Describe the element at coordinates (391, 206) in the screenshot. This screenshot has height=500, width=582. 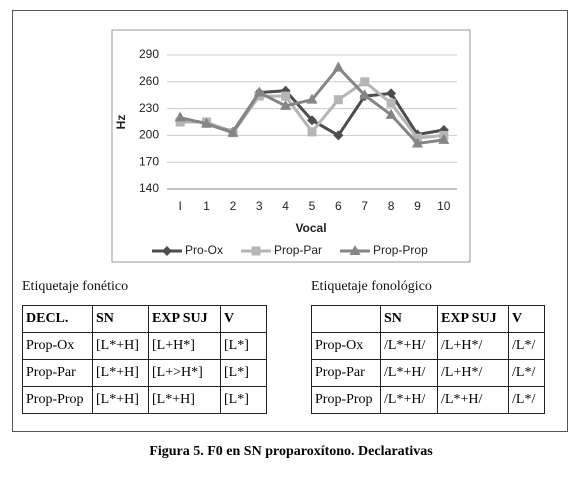
I see `x-tick-label: 8` at that location.